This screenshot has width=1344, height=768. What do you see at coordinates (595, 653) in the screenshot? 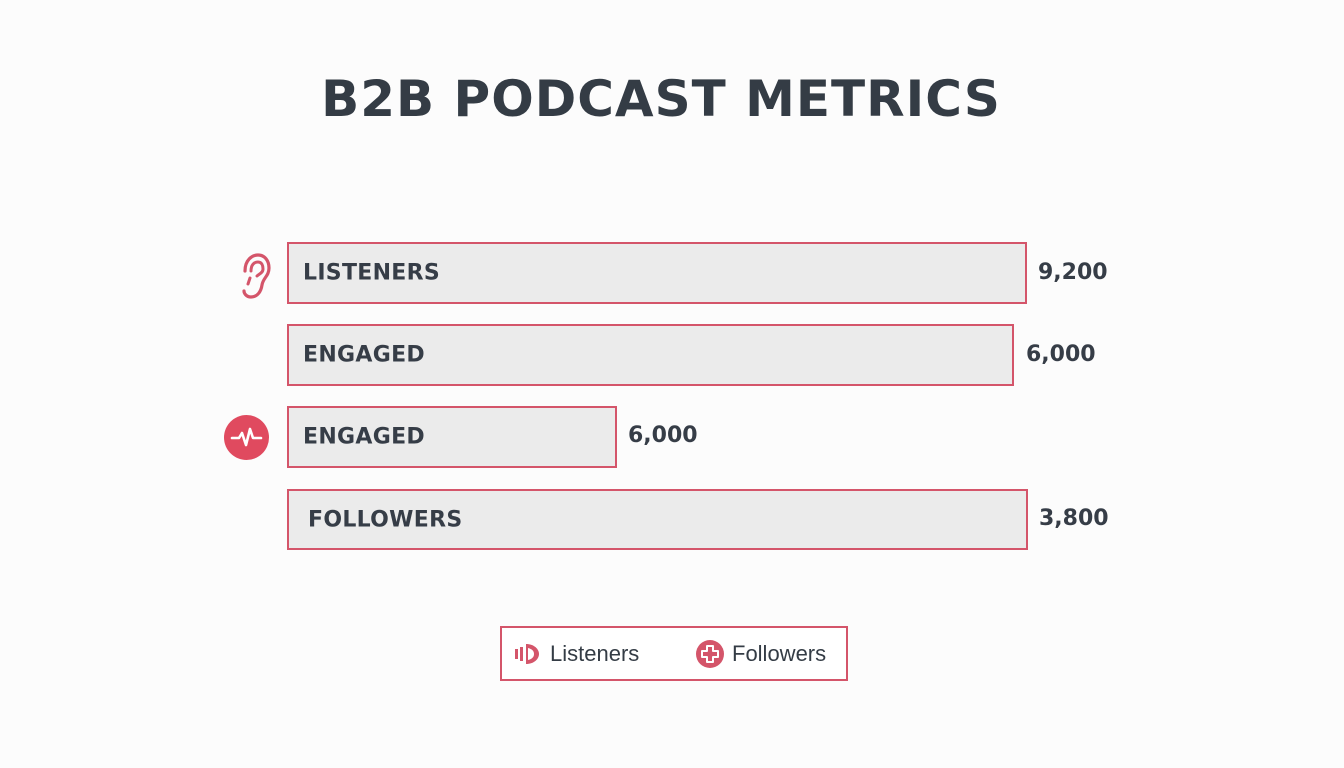
I see `legend-label: Listeners` at bounding box center [595, 653].